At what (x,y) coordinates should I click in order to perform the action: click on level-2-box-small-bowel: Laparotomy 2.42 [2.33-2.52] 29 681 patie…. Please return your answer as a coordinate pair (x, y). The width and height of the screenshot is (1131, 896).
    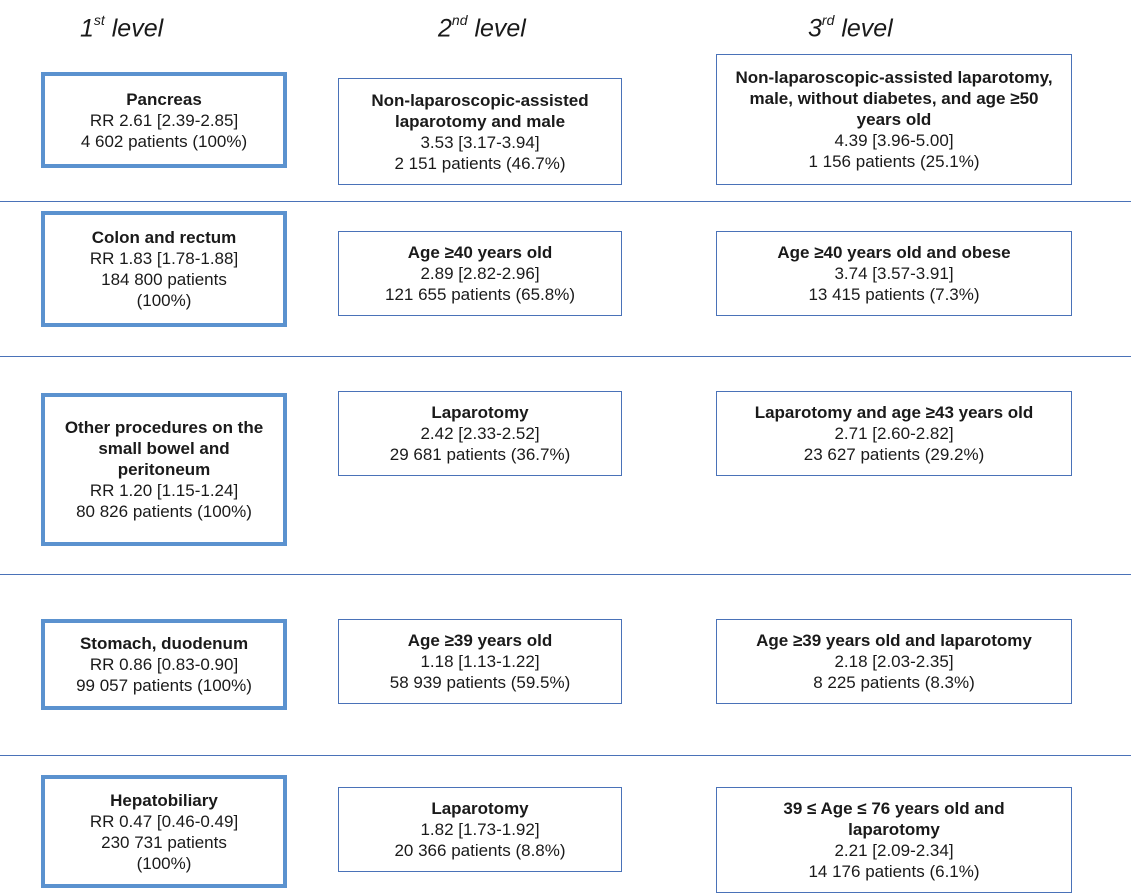
    Looking at the image, I should click on (480, 433).